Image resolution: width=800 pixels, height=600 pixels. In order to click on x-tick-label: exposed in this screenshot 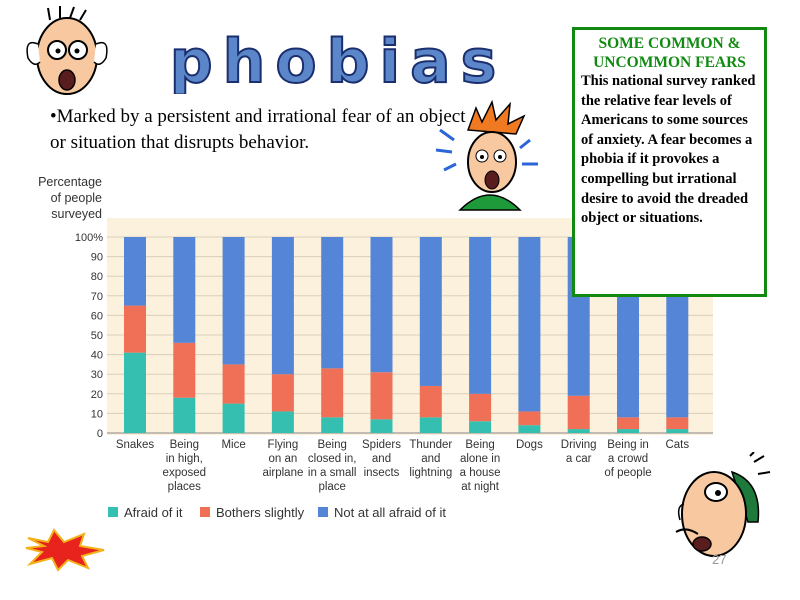, I will do `click(184, 473)`.